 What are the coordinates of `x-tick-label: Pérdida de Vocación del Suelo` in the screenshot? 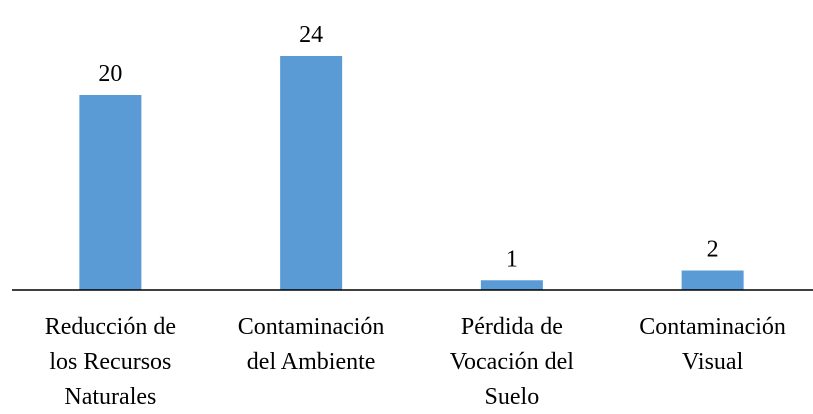 It's located at (511, 362).